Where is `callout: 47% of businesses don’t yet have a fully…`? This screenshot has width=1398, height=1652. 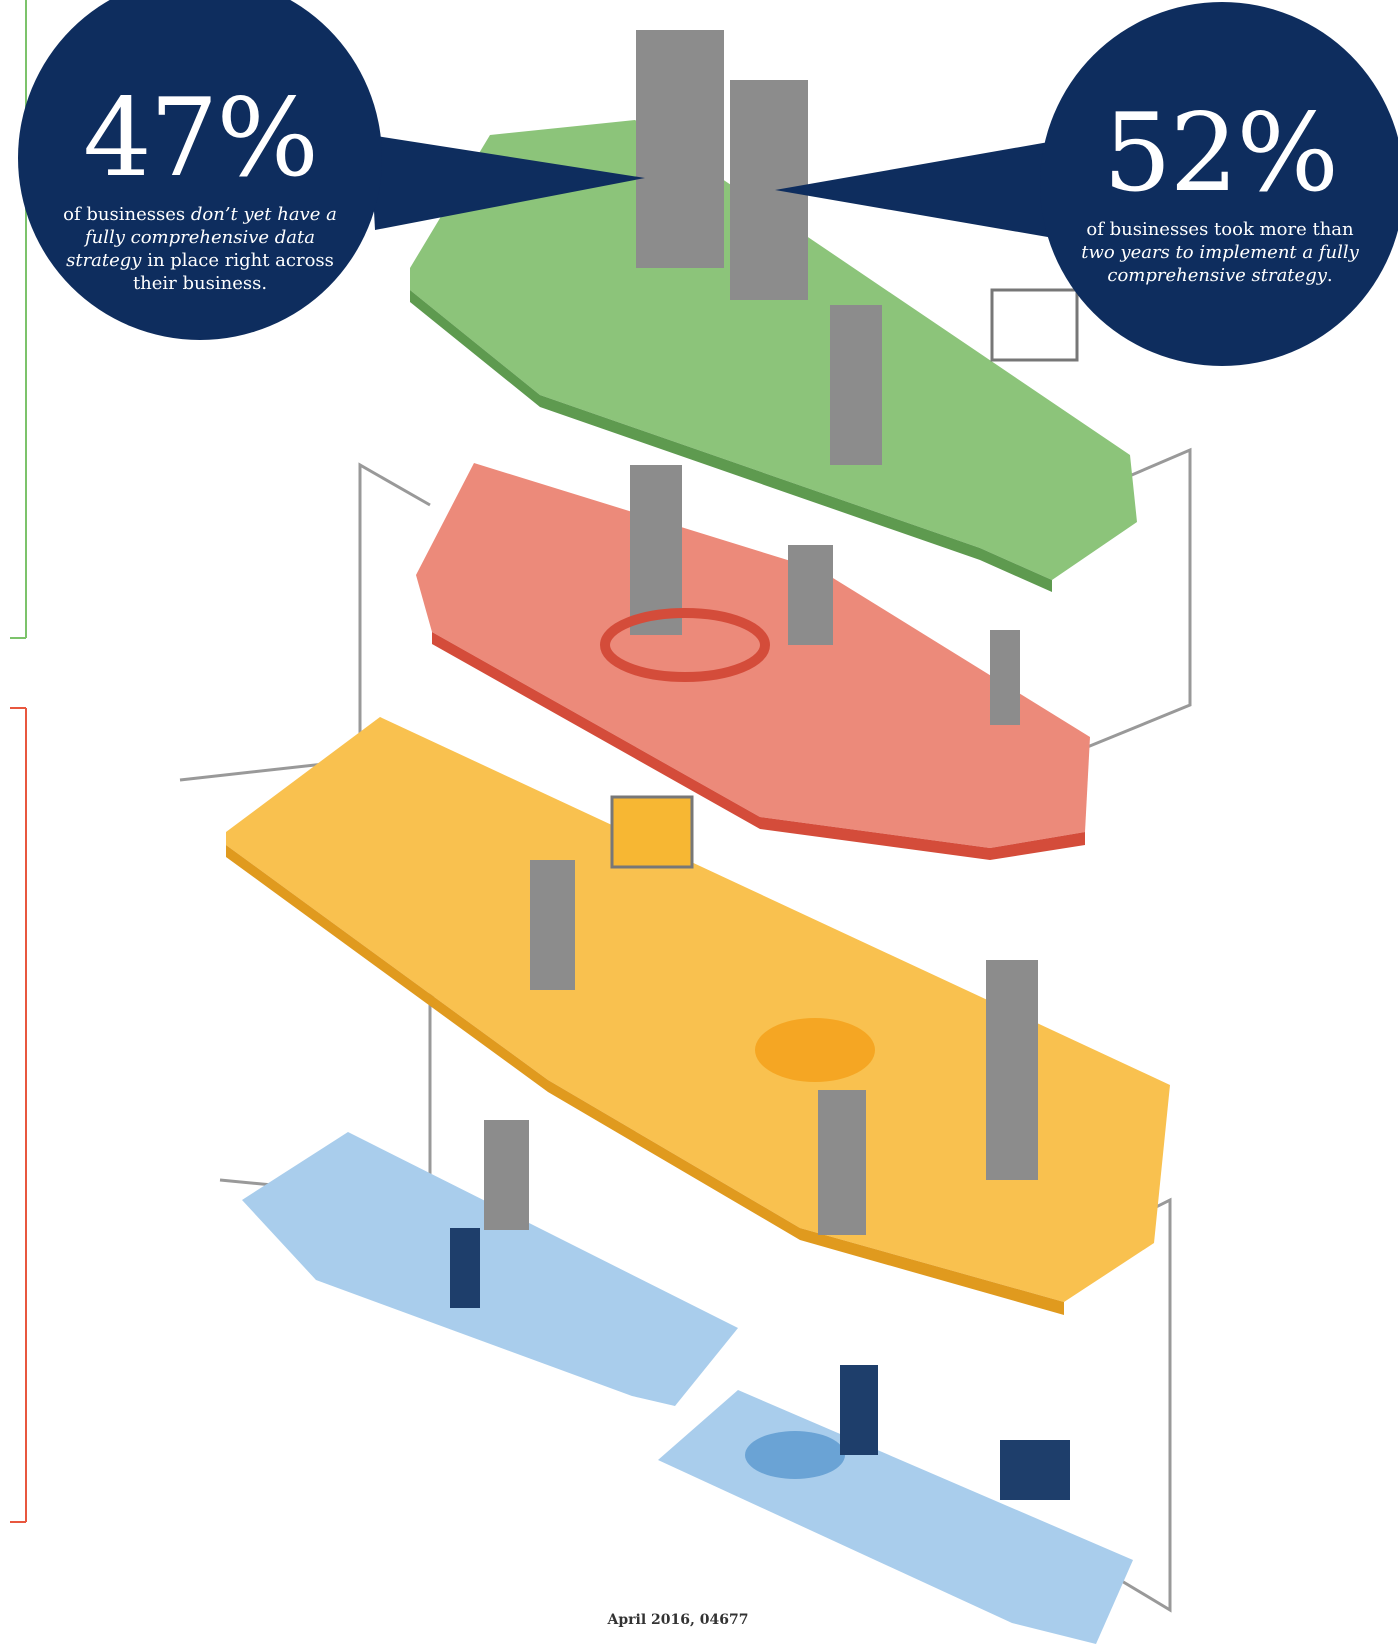
callout: 47% of businesses don’t yet have a fully… is located at coordinates (200, 190).